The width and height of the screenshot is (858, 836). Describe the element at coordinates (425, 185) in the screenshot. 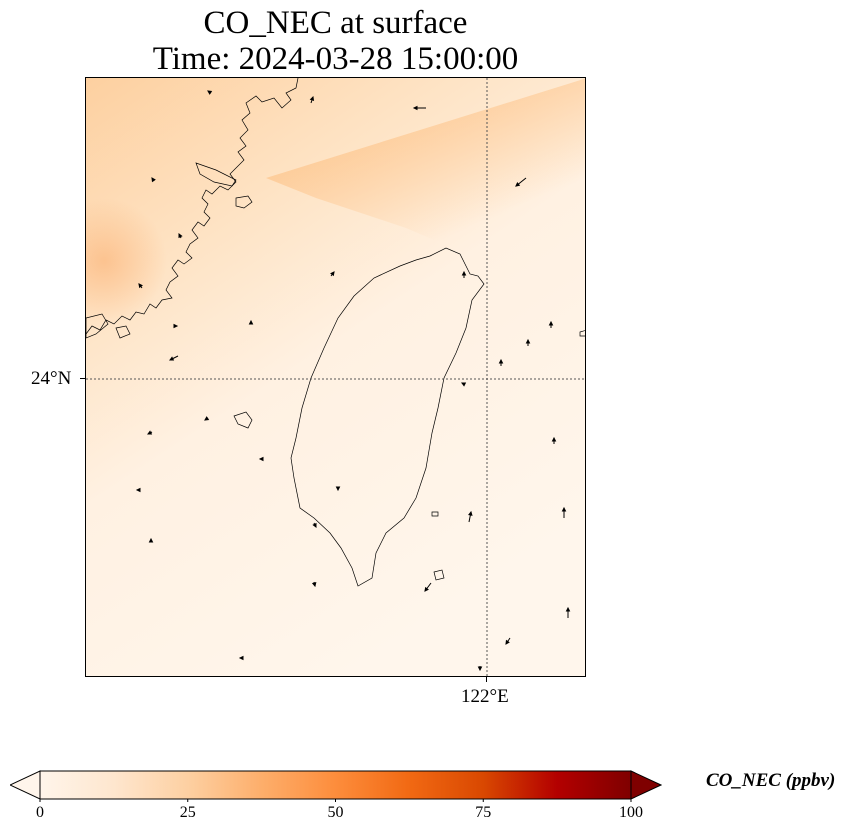

I see `concentration-plume` at that location.